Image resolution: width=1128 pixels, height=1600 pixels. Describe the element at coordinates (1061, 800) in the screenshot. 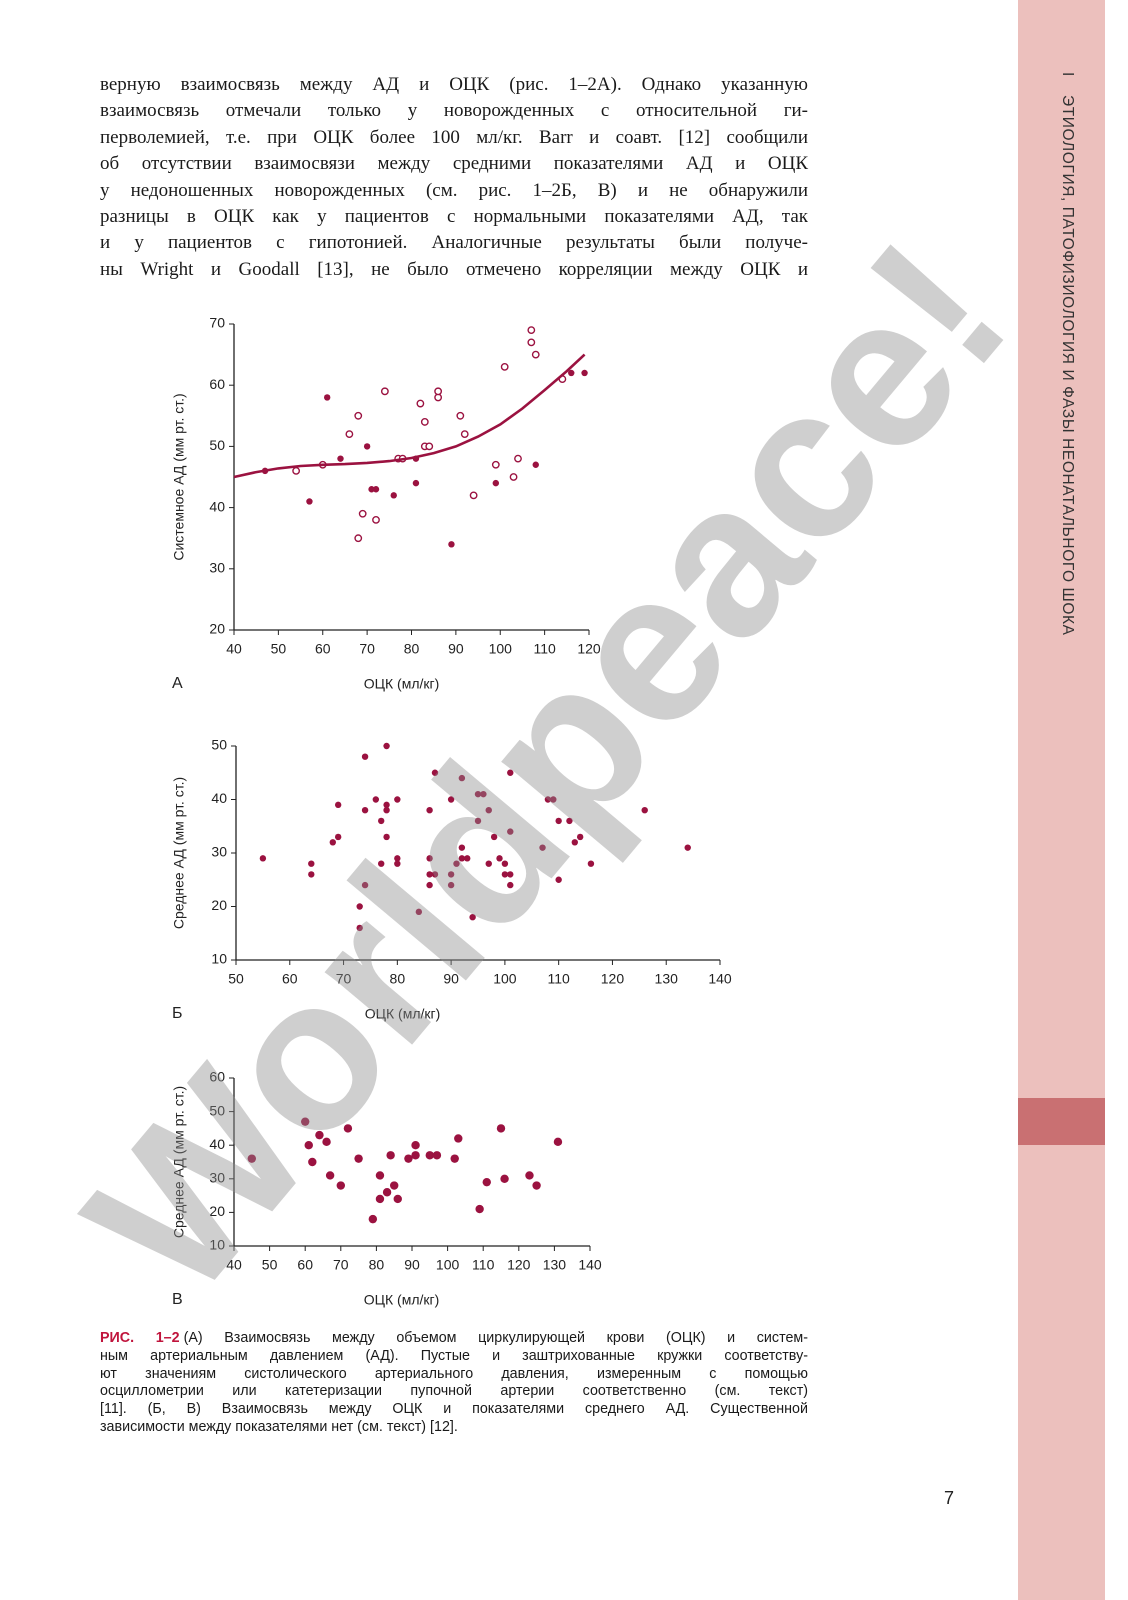

I see `side-band` at that location.